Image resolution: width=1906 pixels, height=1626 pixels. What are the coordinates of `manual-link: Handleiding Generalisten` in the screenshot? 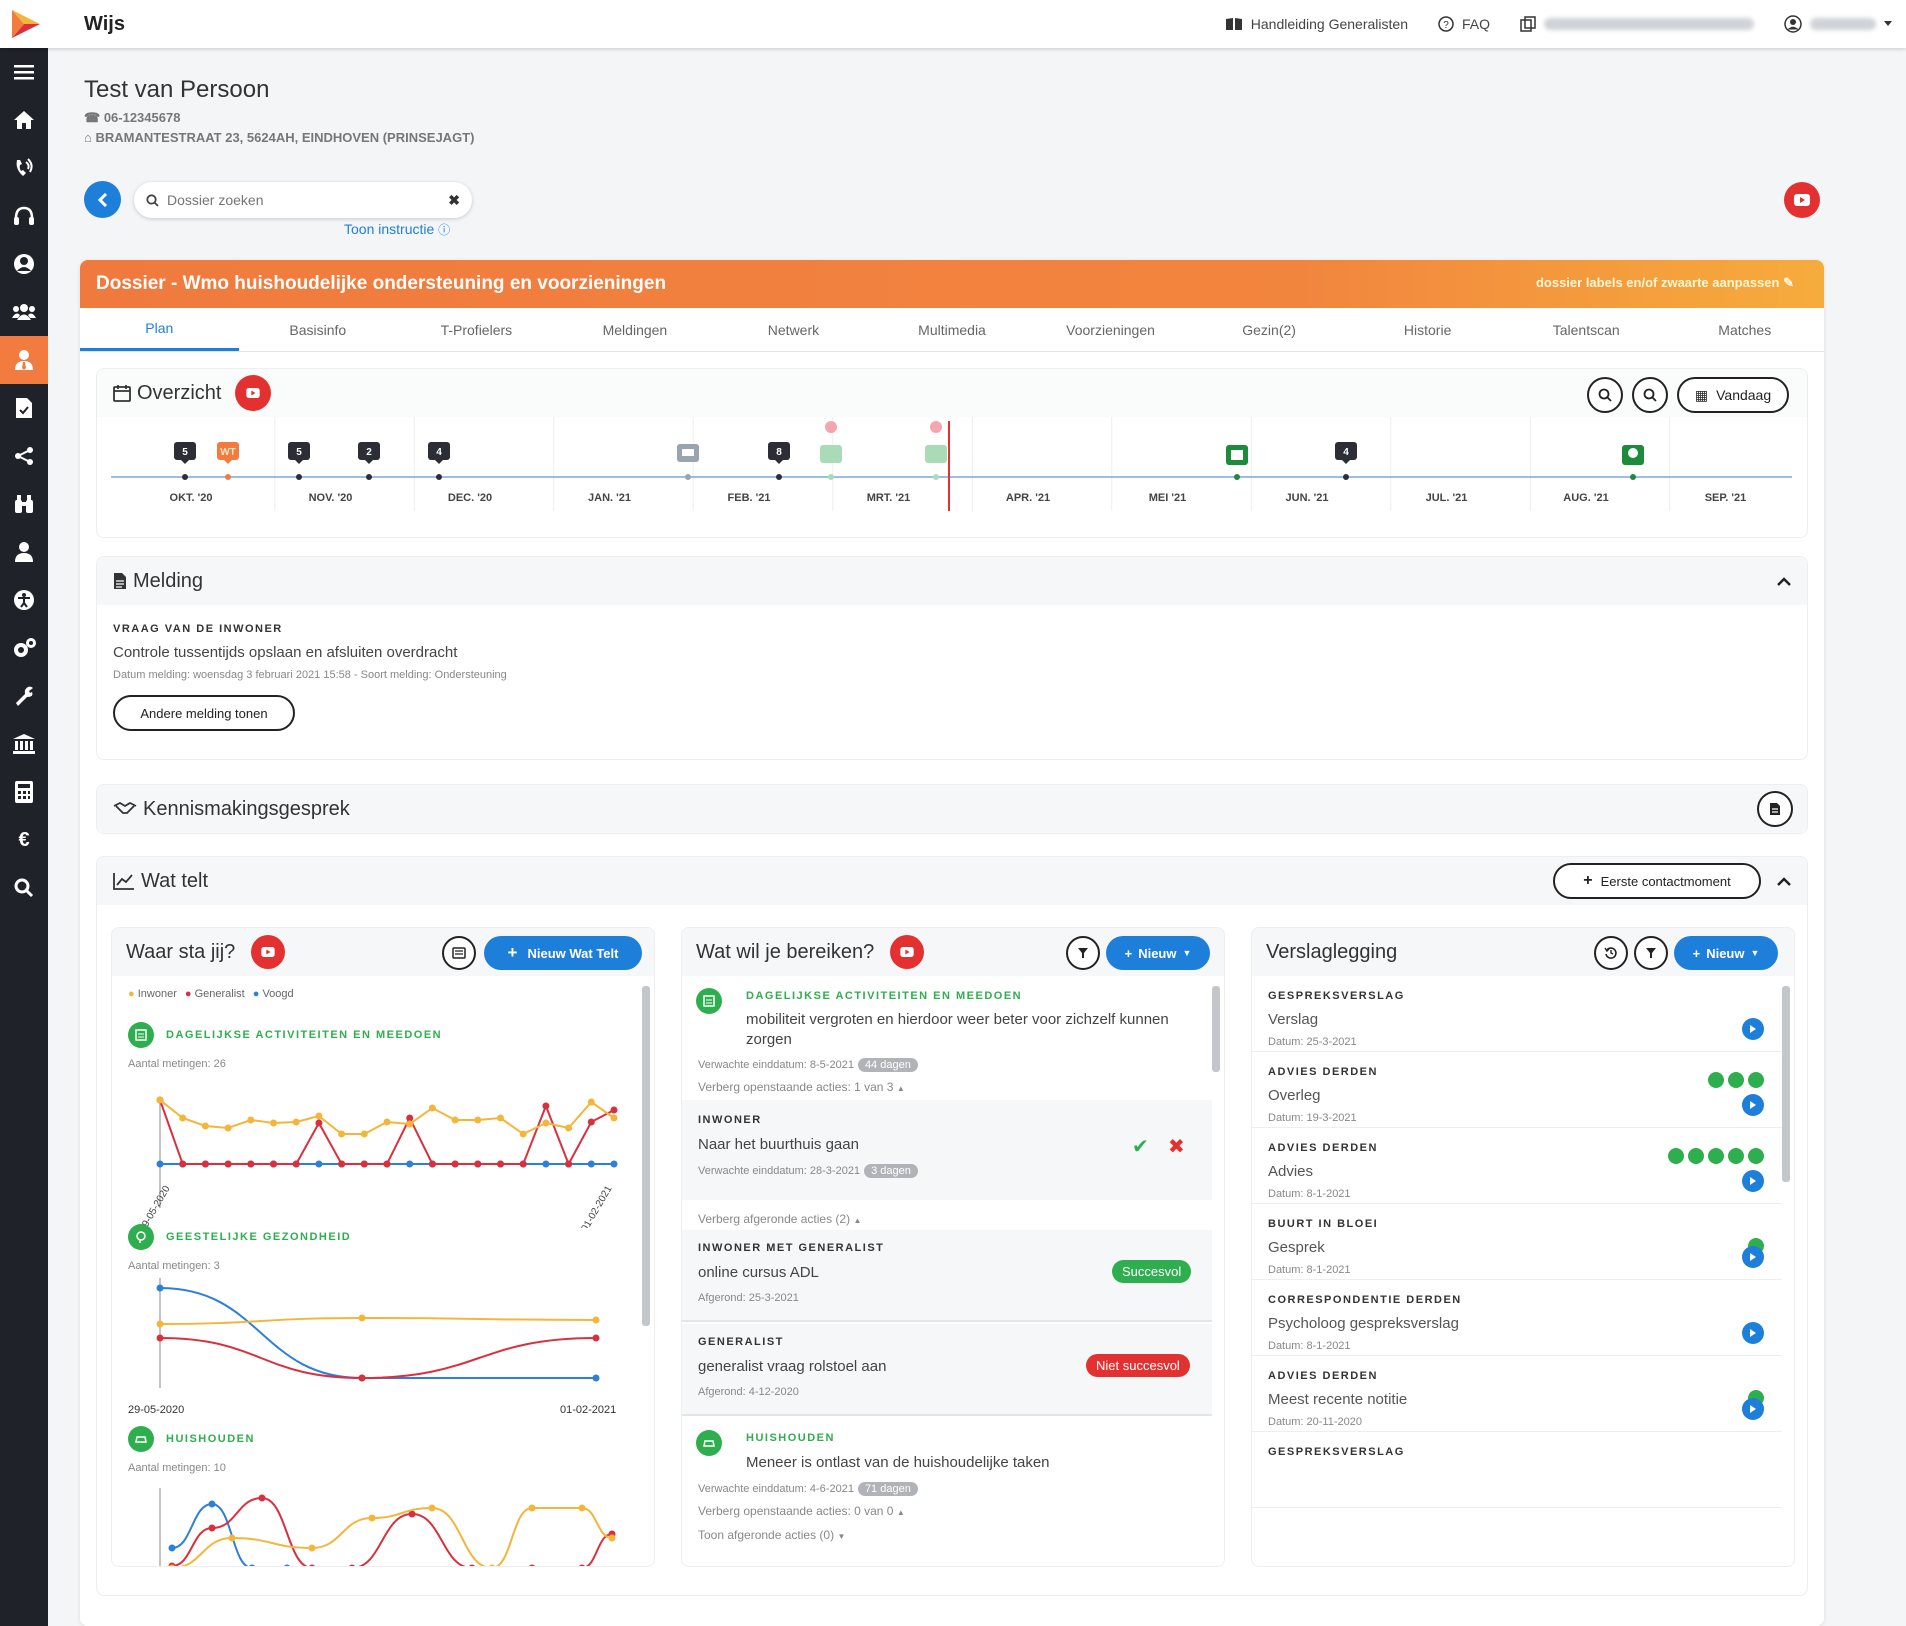 It's located at (1316, 24).